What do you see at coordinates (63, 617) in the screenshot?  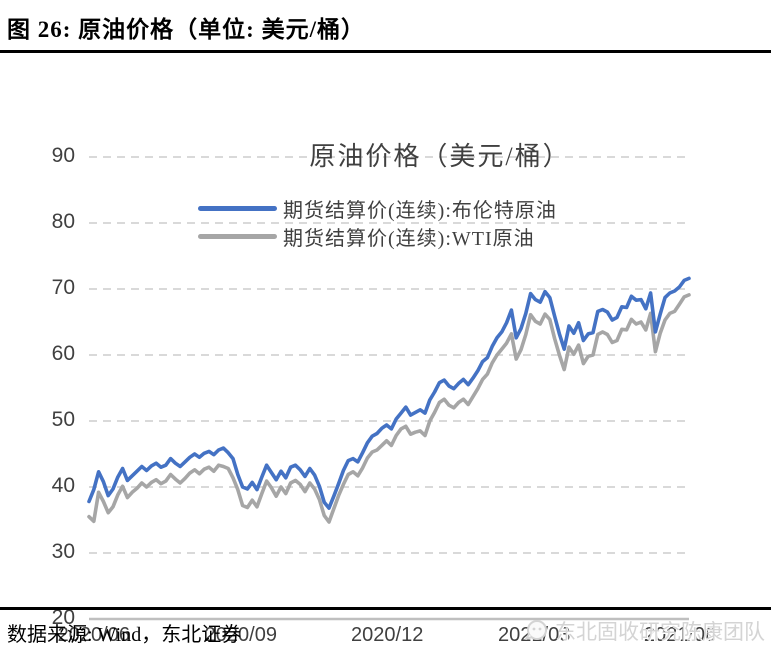 I see `y-tick-label: 20` at bounding box center [63, 617].